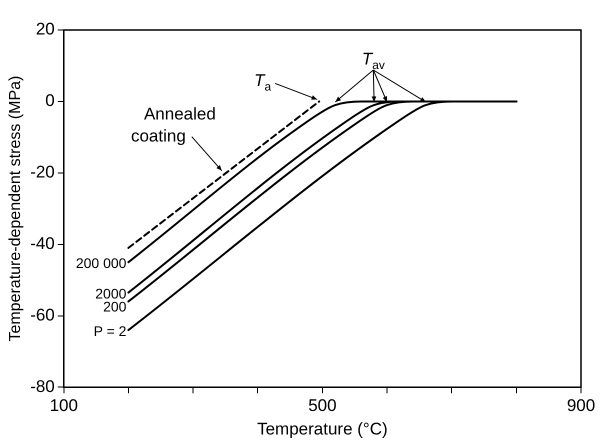  What do you see at coordinates (42, 386) in the screenshot?
I see `y-tick-label: -80` at bounding box center [42, 386].